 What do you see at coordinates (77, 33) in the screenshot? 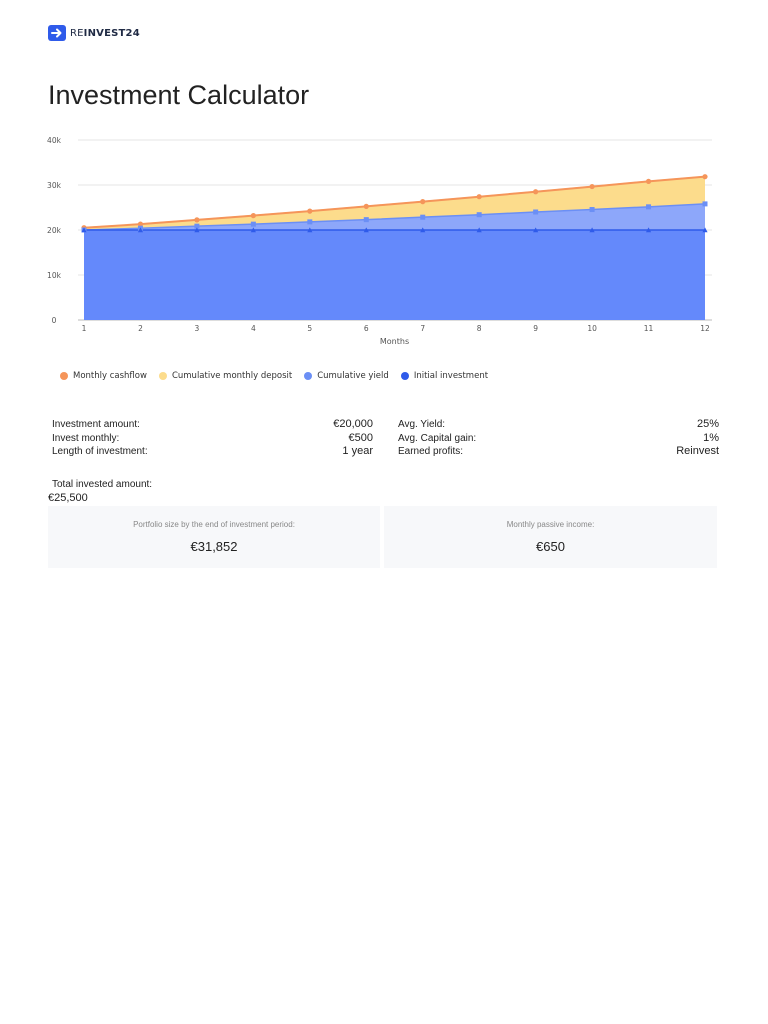
I see `brand-prefix: RE` at bounding box center [77, 33].